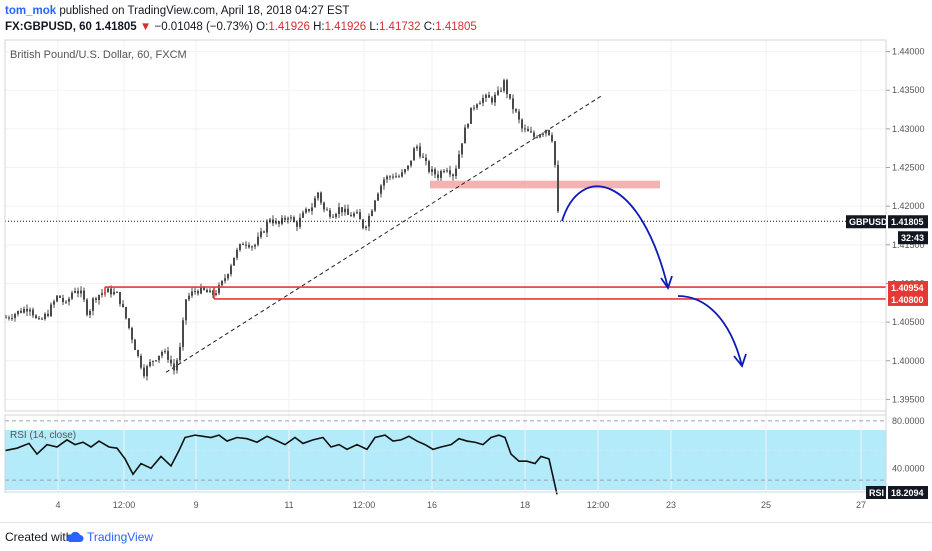 Image resolution: width=932 pixels, height=551 pixels. What do you see at coordinates (195, 505) in the screenshot?
I see `x-tick-label: 9` at bounding box center [195, 505].